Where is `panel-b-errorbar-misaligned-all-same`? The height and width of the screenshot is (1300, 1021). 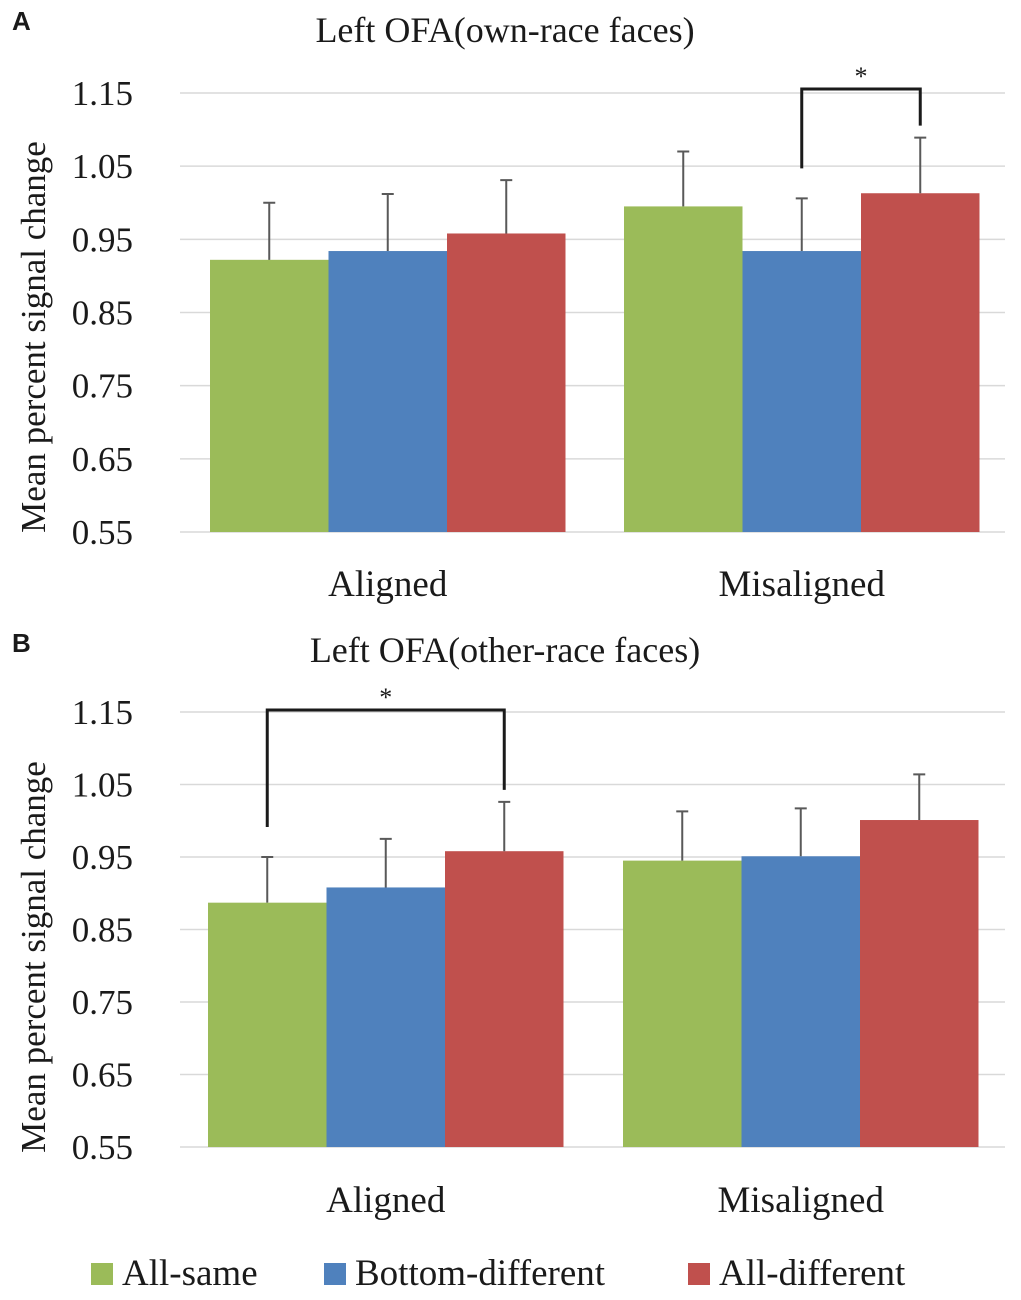 panel-b-errorbar-misaligned-all-same is located at coordinates (682, 835).